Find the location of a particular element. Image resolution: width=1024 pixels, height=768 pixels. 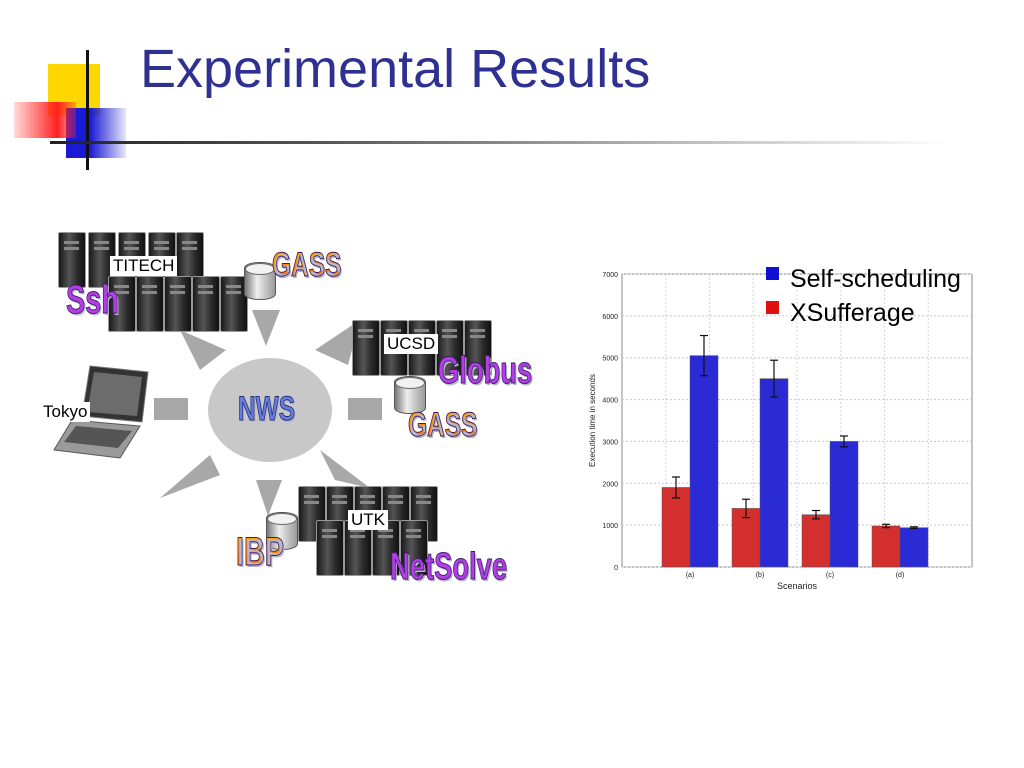

page-title: Experimental Results is located at coordinates (395, 69).